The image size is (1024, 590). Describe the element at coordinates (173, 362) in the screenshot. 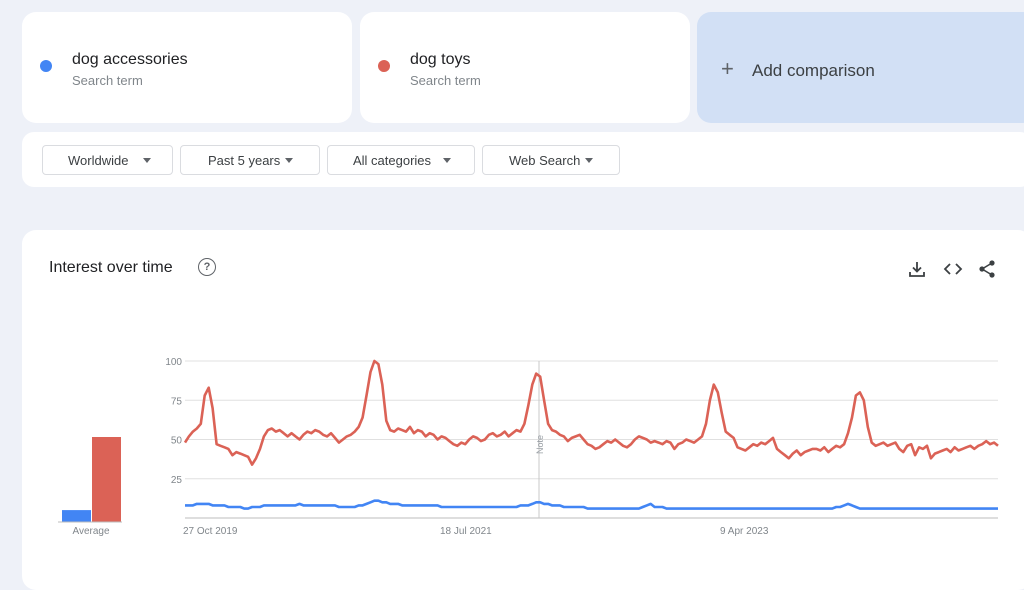

I see `y-tick-label: 100` at that location.